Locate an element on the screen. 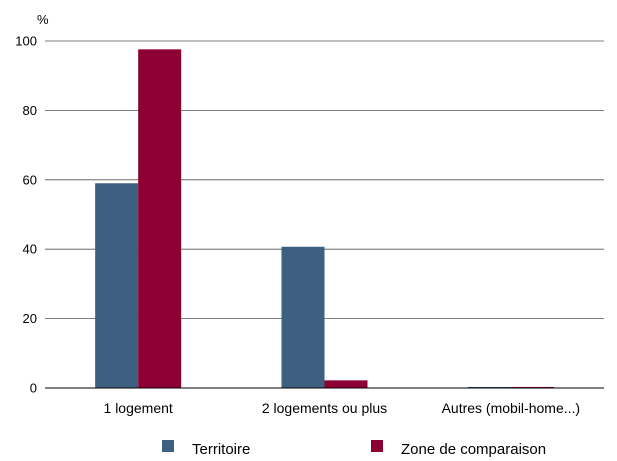  y-tick-label: 40 is located at coordinates (30, 249).